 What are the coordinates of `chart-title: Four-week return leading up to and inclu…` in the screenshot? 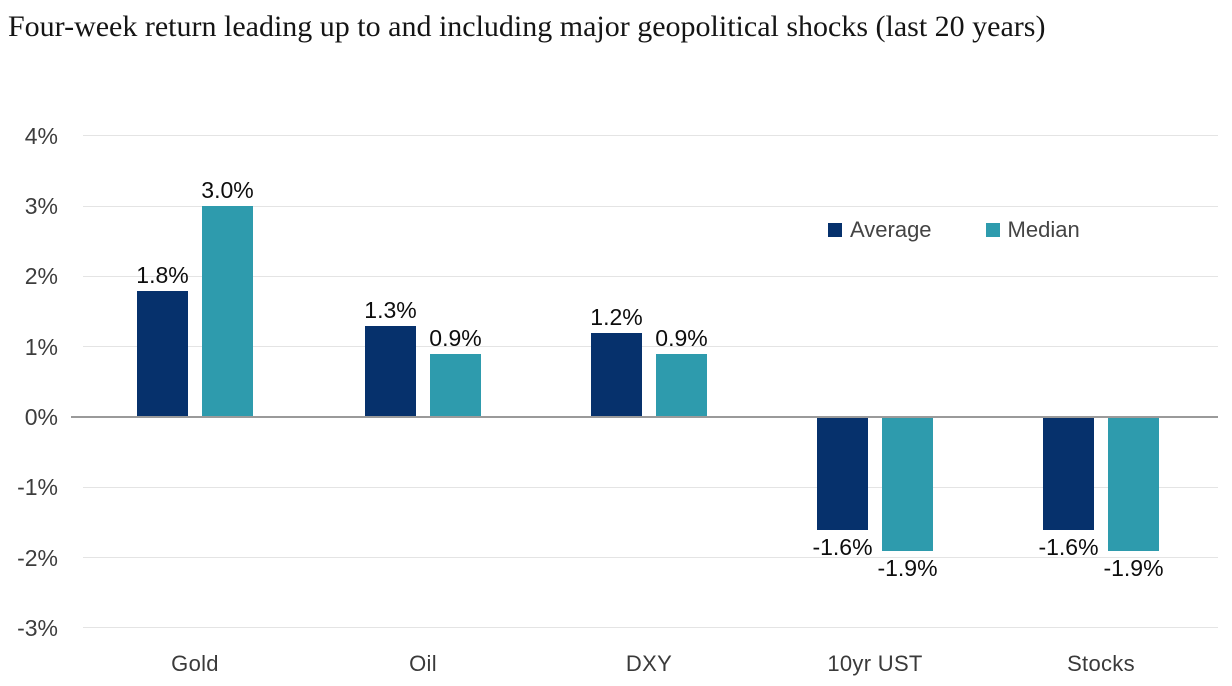 It's located at (527, 26).